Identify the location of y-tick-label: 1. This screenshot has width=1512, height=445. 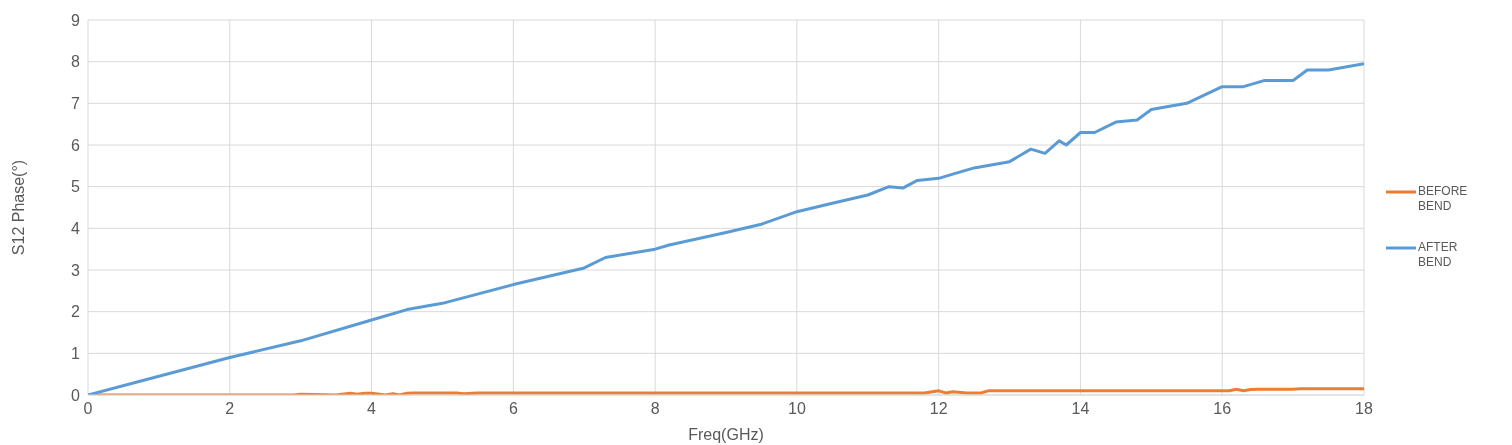
(76, 354).